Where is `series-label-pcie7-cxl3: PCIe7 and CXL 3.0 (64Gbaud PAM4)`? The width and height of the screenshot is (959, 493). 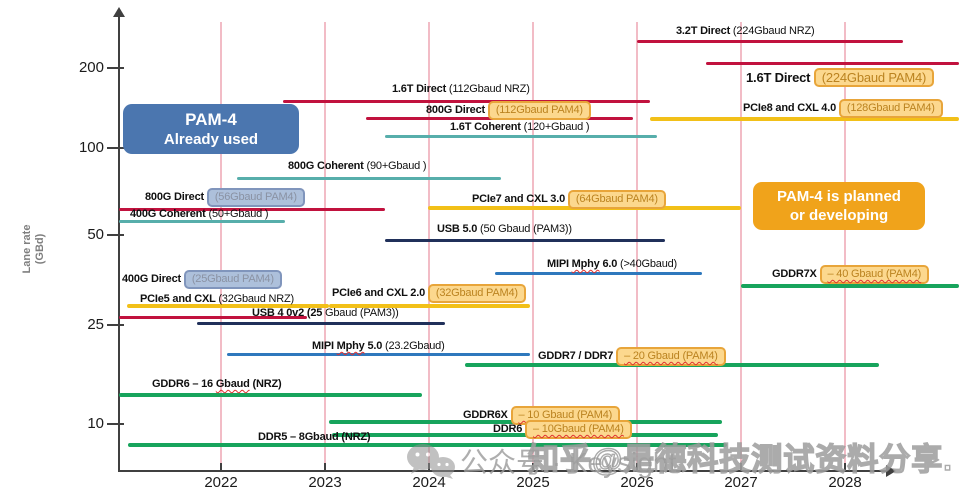
series-label-pcie7-cxl3: PCIe7 and CXL 3.0 (64Gbaud PAM4) is located at coordinates (569, 199).